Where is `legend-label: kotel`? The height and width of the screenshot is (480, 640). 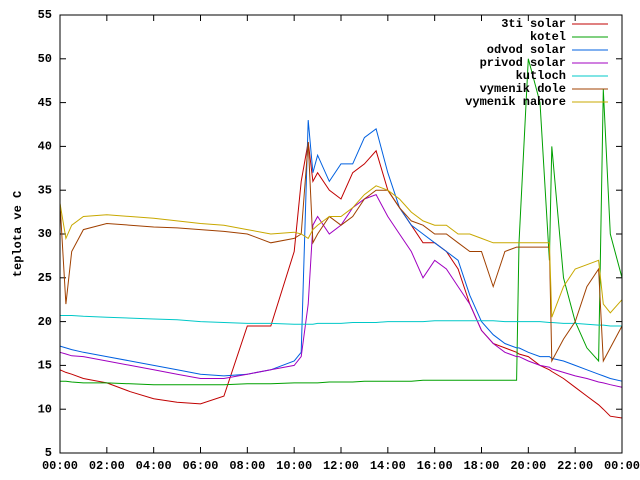 legend-label: kotel is located at coordinates (548, 37).